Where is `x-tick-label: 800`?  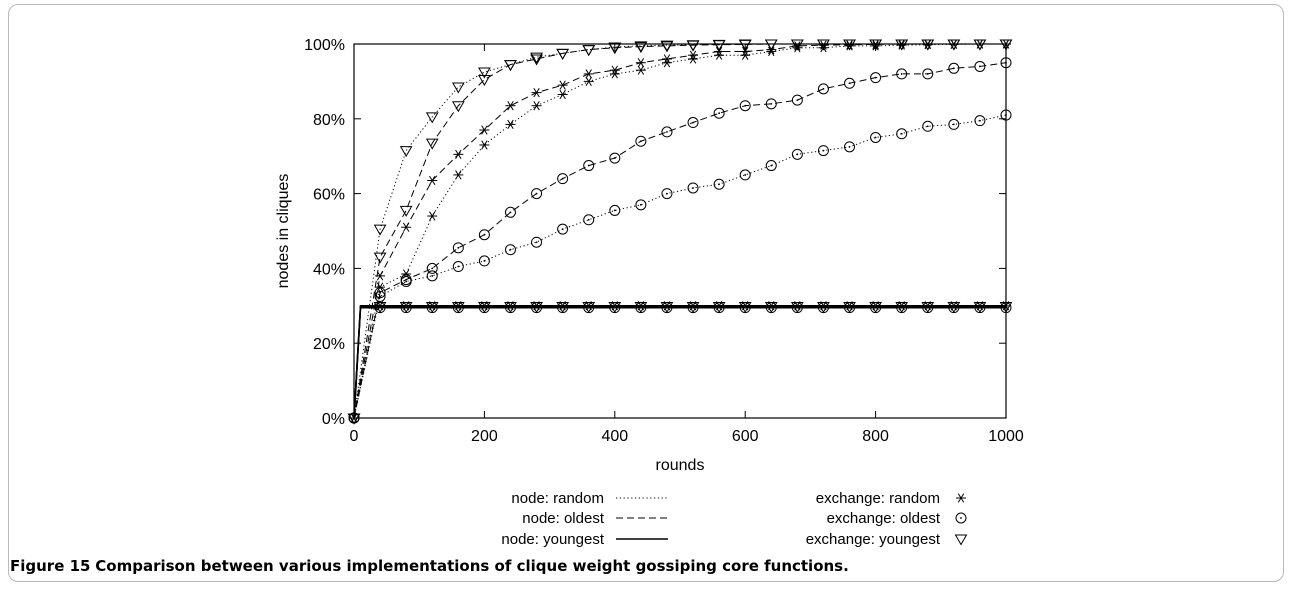 x-tick-label: 800 is located at coordinates (875, 436).